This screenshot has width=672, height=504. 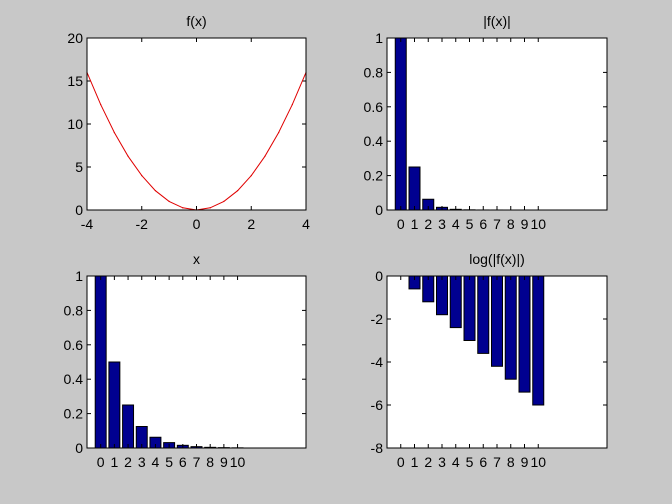 I want to click on y-tick-label: 10, so click(x=75, y=124).